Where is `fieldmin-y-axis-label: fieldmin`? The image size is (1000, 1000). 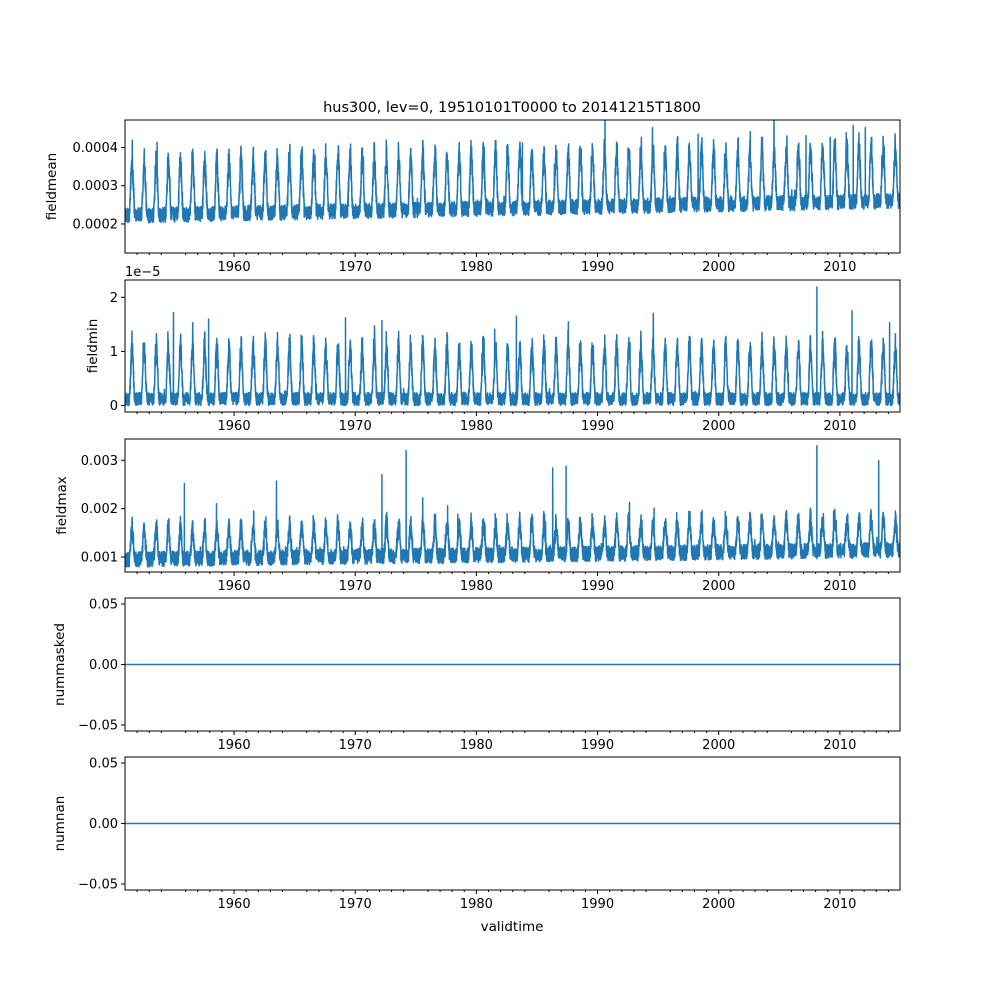
fieldmin-y-axis-label: fieldmin is located at coordinates (93, 346).